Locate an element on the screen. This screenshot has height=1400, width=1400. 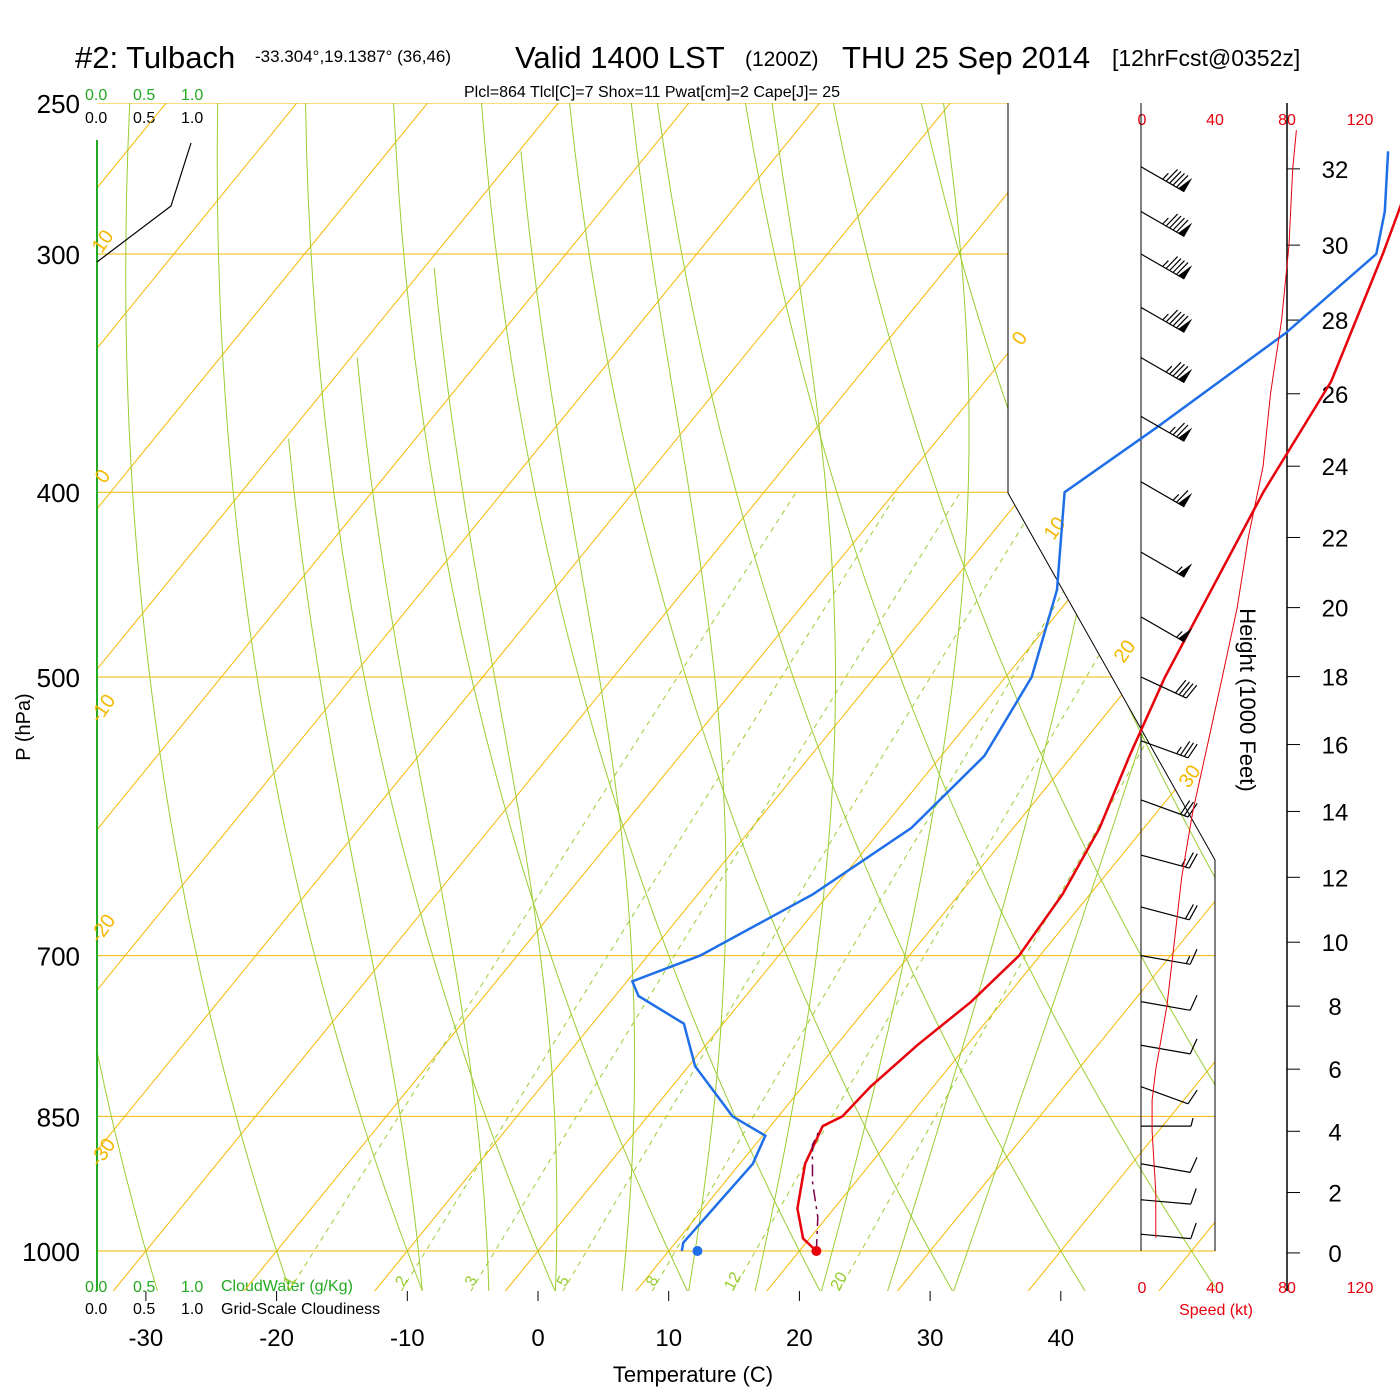
pressure-tick-label: 850 is located at coordinates (58, 1117).